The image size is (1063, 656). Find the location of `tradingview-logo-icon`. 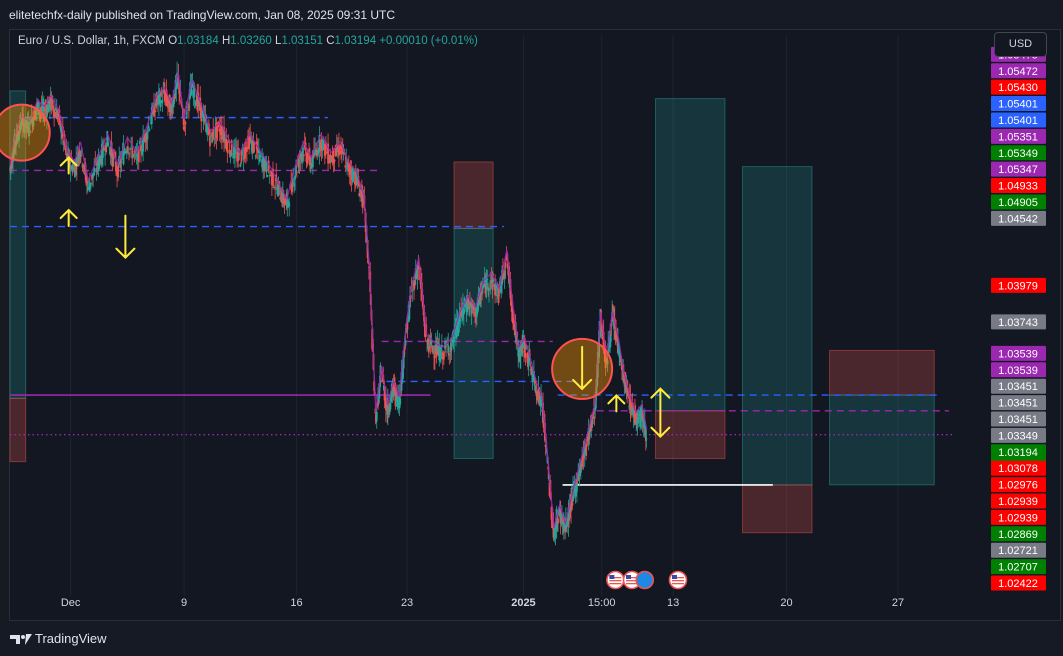

tradingview-logo-icon is located at coordinates (21, 639).